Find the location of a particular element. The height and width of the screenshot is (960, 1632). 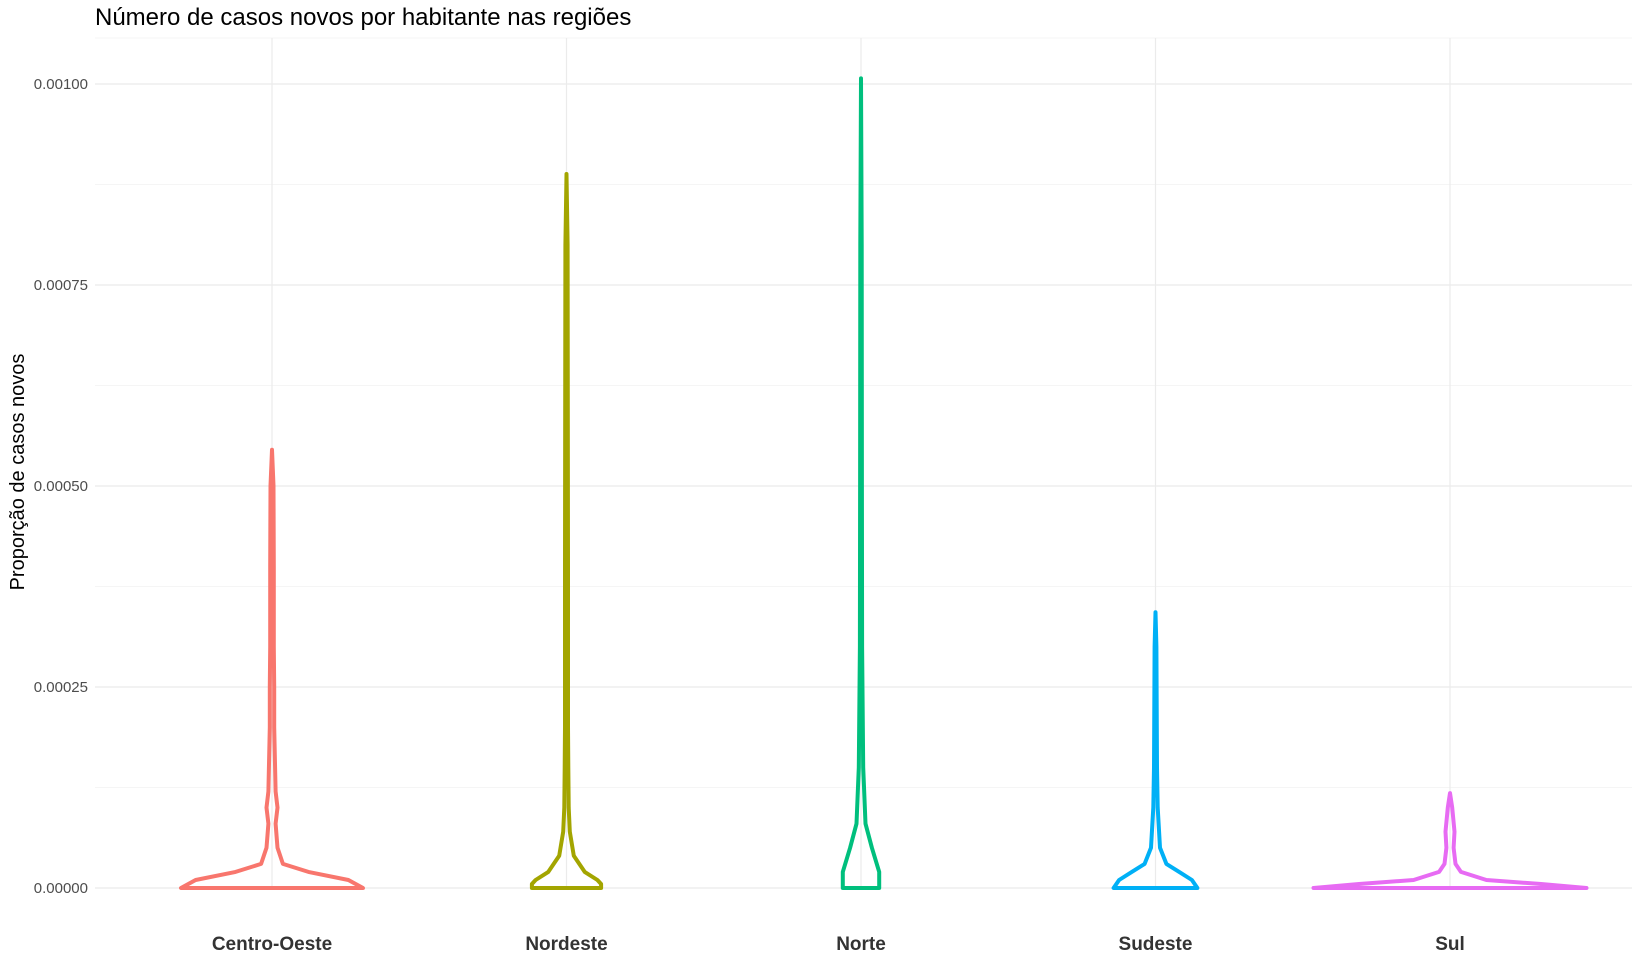

y-tick-label: 0.00050 is located at coordinates (61, 486).